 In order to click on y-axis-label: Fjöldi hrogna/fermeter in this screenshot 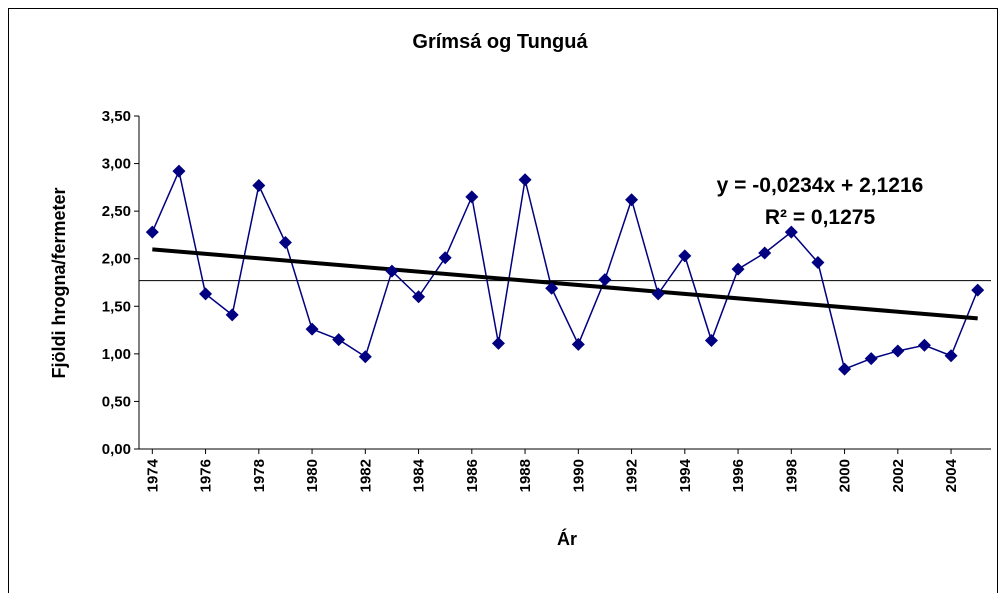, I will do `click(59, 282)`.